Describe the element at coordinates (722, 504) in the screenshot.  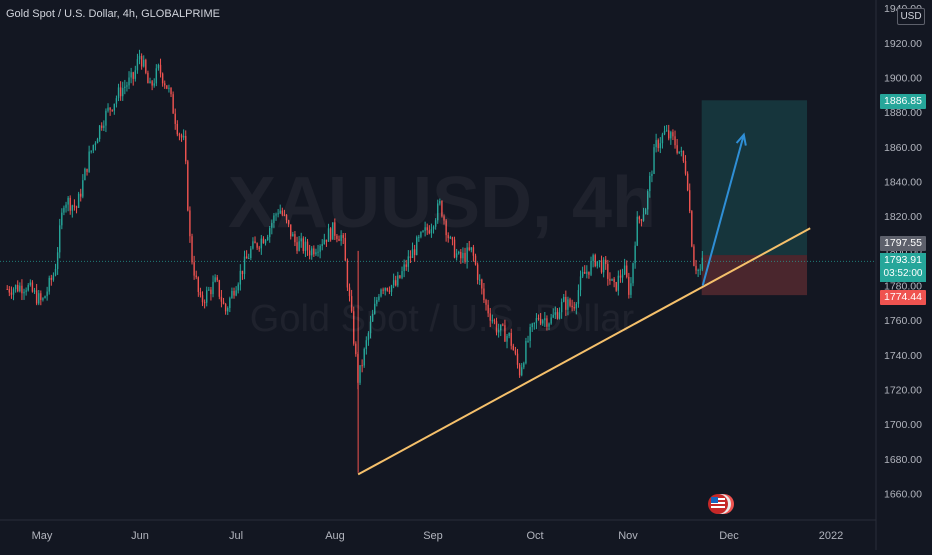
I see `economic-events-icon` at that location.